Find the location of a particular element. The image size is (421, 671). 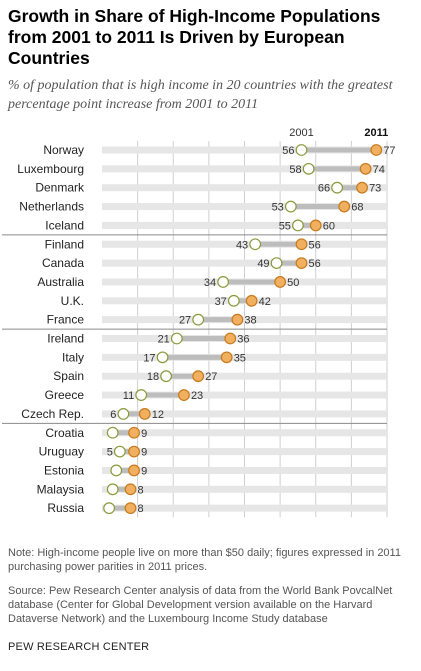

start-value-label: 56 is located at coordinates (288, 151).